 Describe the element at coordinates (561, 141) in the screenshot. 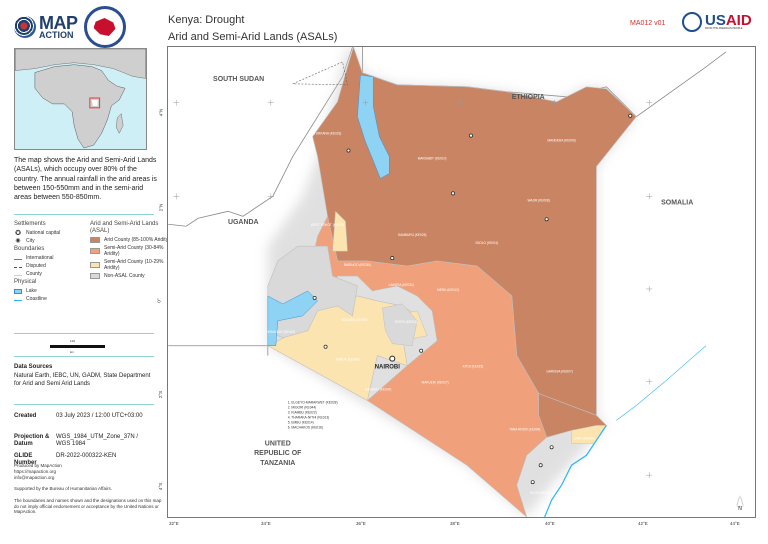

I see `svg-text: MANDERA (KE009)` at that location.